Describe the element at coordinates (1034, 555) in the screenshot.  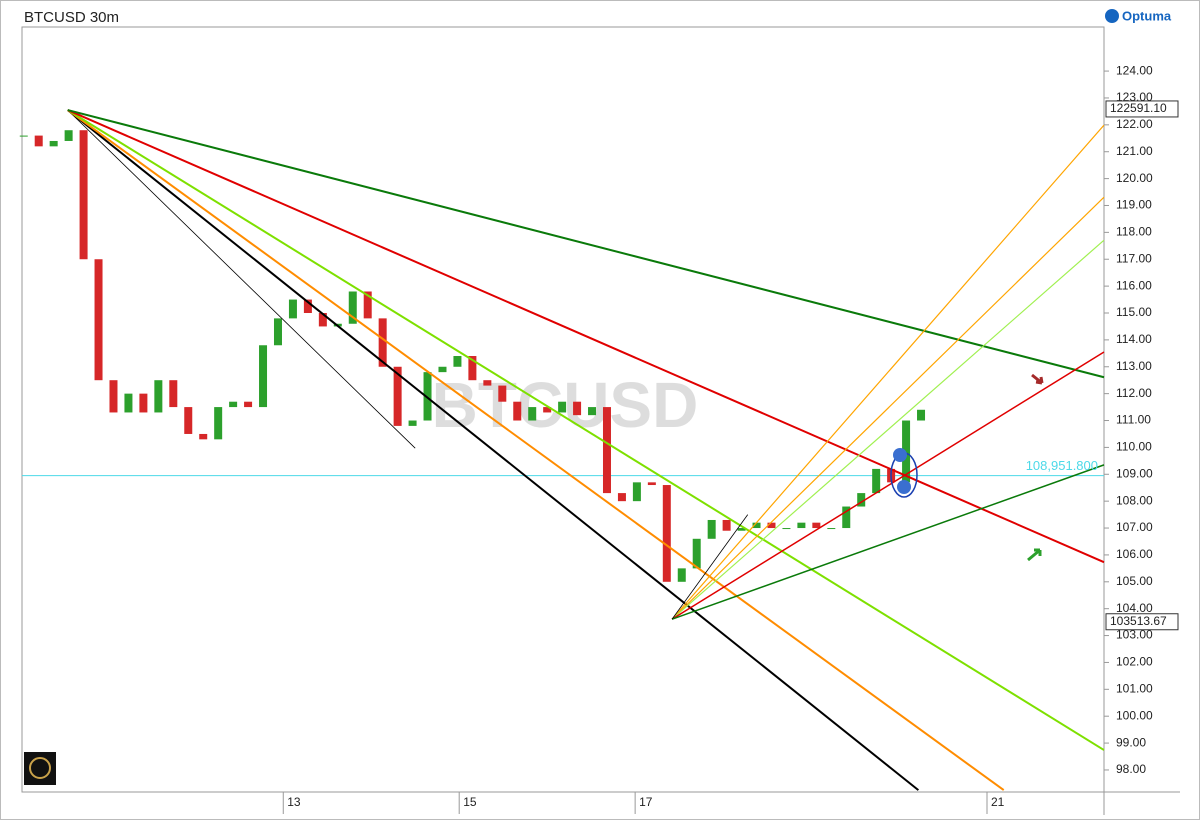
I see `arrow-up` at that location.